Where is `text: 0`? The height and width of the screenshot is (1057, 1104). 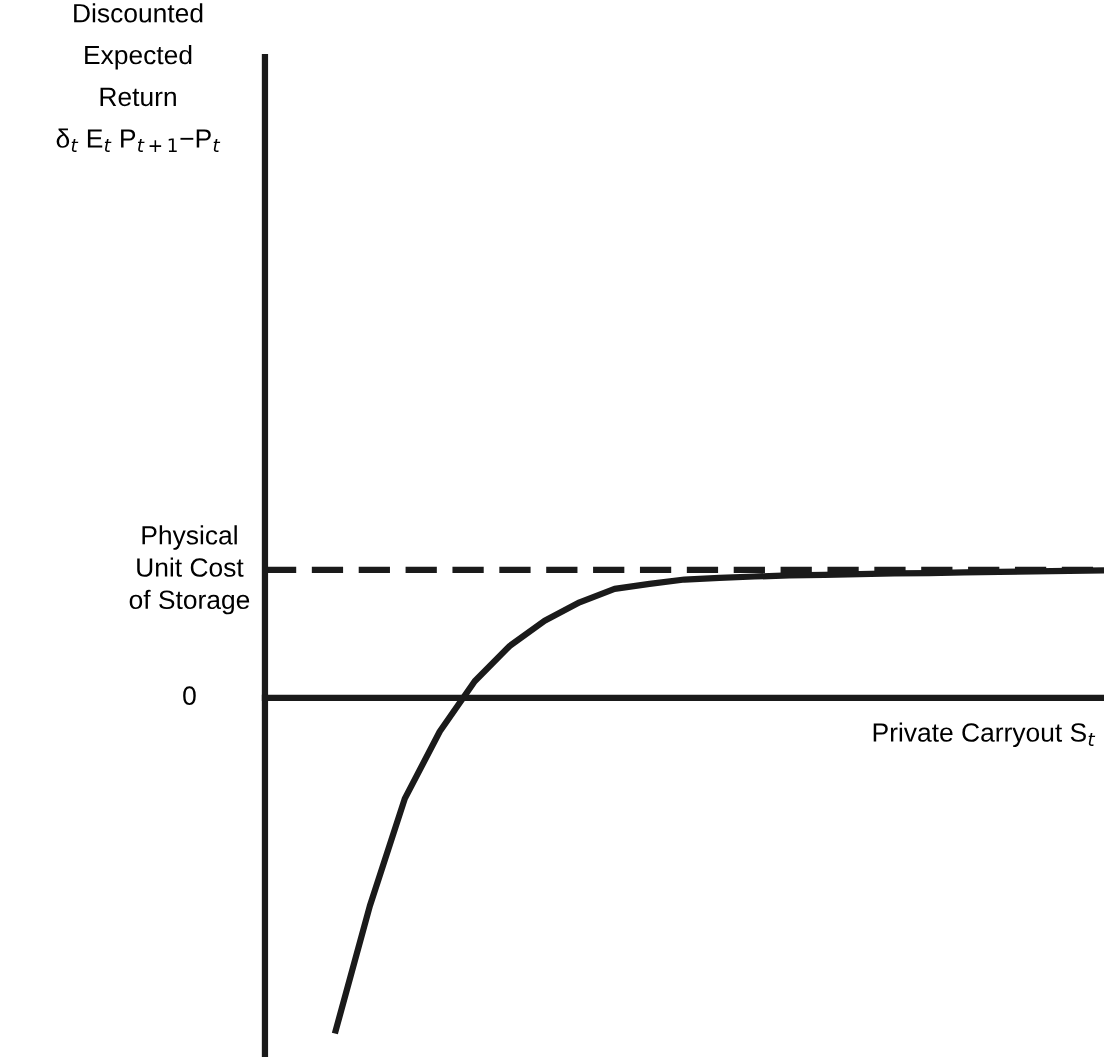 text: 0 is located at coordinates (189, 696).